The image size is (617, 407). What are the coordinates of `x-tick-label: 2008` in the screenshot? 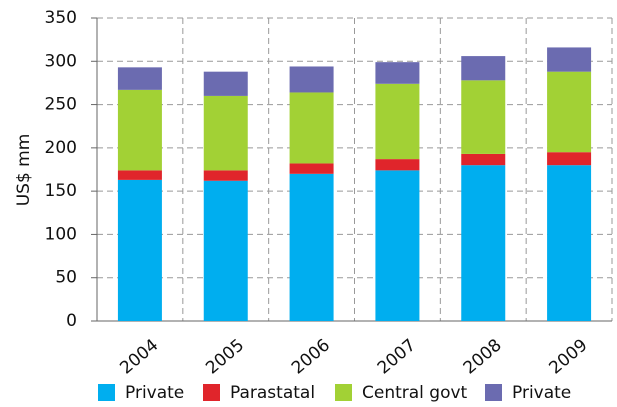 It's located at (483, 356).